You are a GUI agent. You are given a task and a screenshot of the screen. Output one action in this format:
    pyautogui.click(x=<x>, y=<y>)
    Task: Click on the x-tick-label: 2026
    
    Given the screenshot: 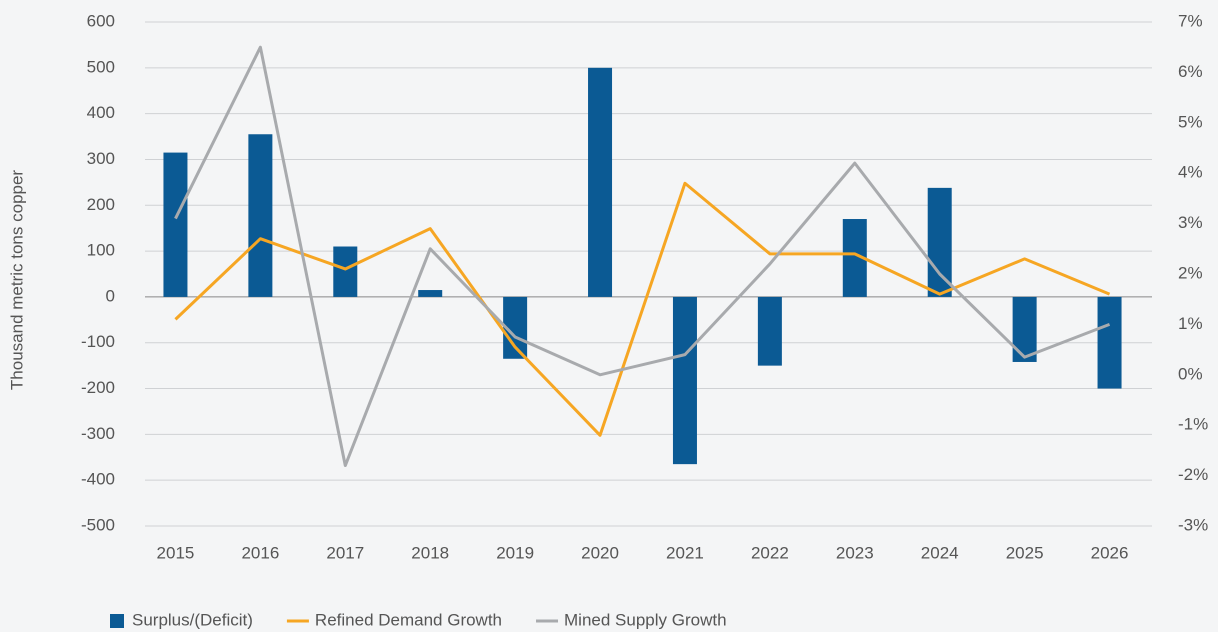 What is the action you would take?
    pyautogui.click(x=1110, y=552)
    